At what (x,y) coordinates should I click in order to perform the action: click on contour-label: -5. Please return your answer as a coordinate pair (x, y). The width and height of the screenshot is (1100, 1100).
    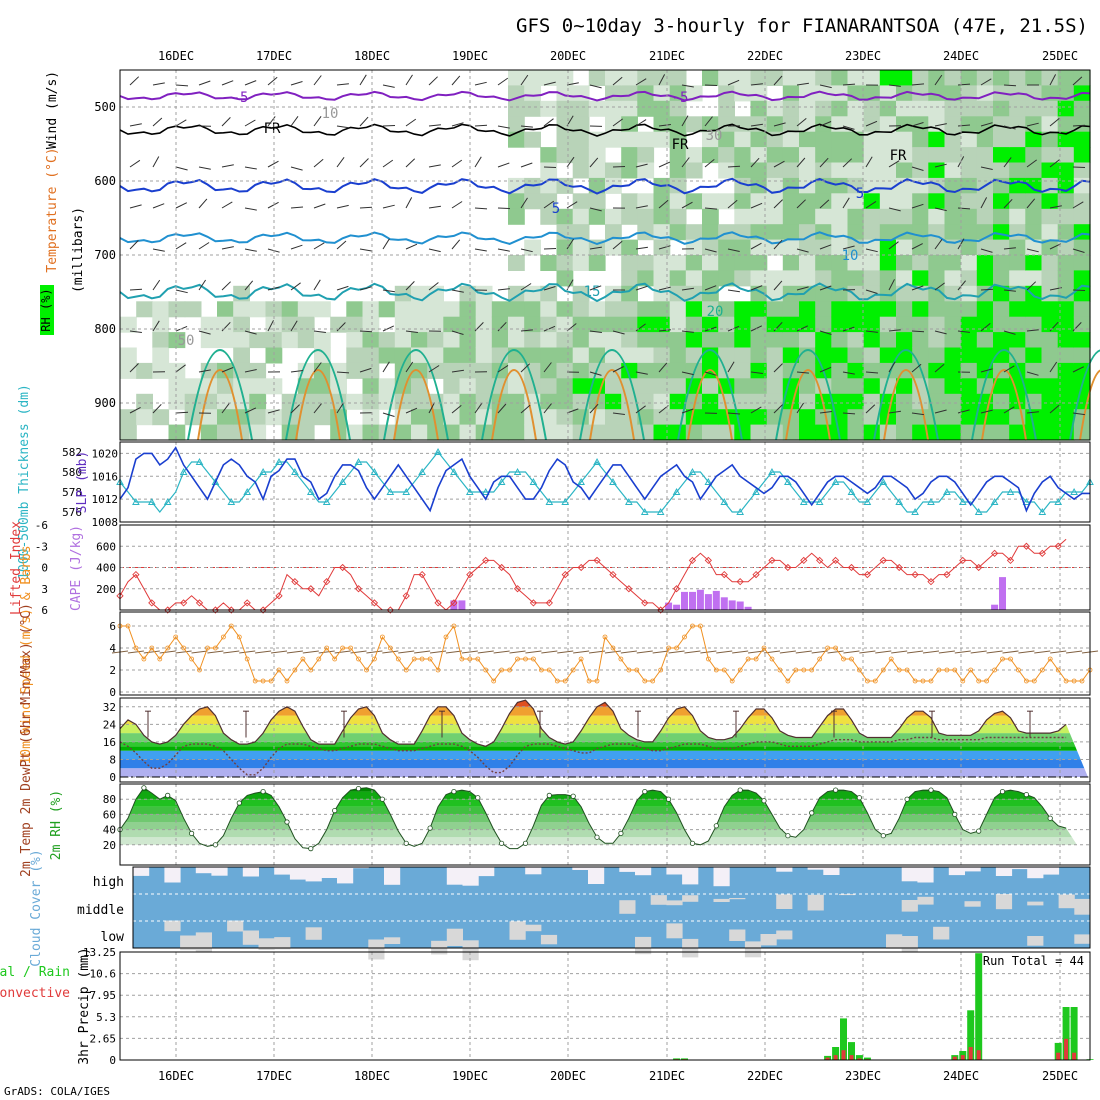
    Looking at the image, I should click on (680, 98).